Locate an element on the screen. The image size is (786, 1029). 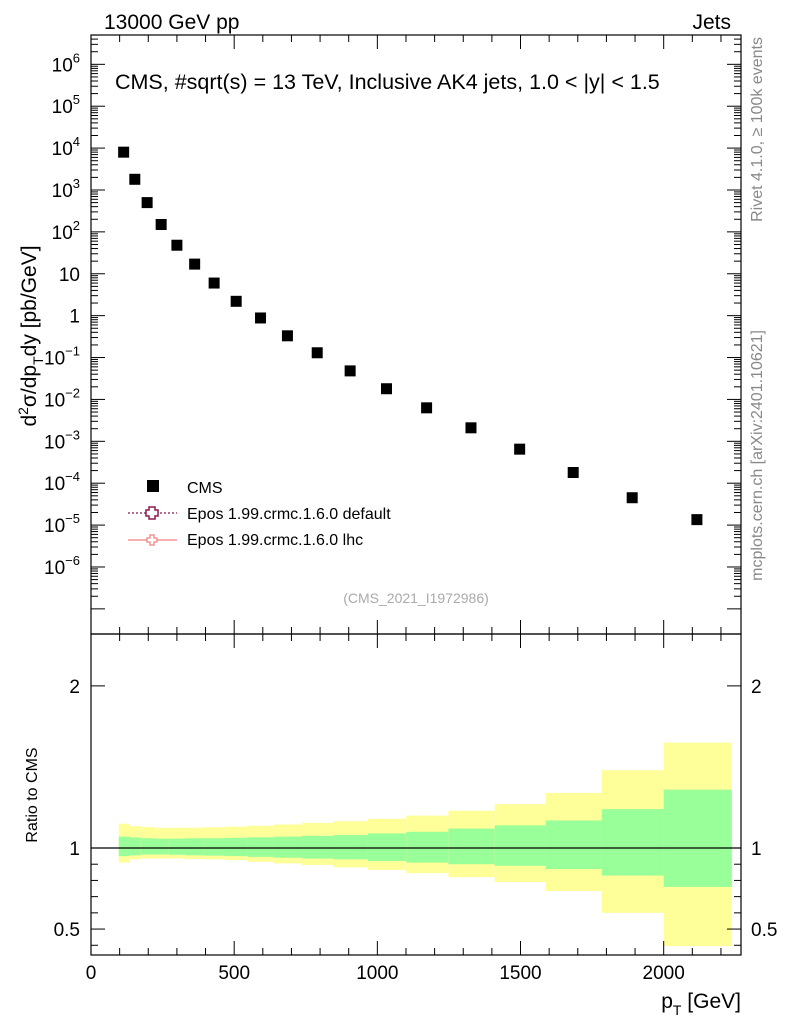
ratio-y-tick-label-right: 1 is located at coordinates (756, 849).